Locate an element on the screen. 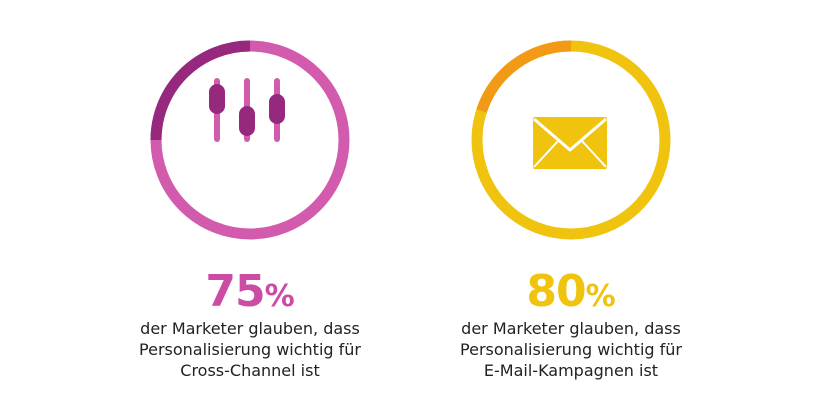 The height and width of the screenshot is (420, 840). envelope-flap is located at coordinates (570, 134).